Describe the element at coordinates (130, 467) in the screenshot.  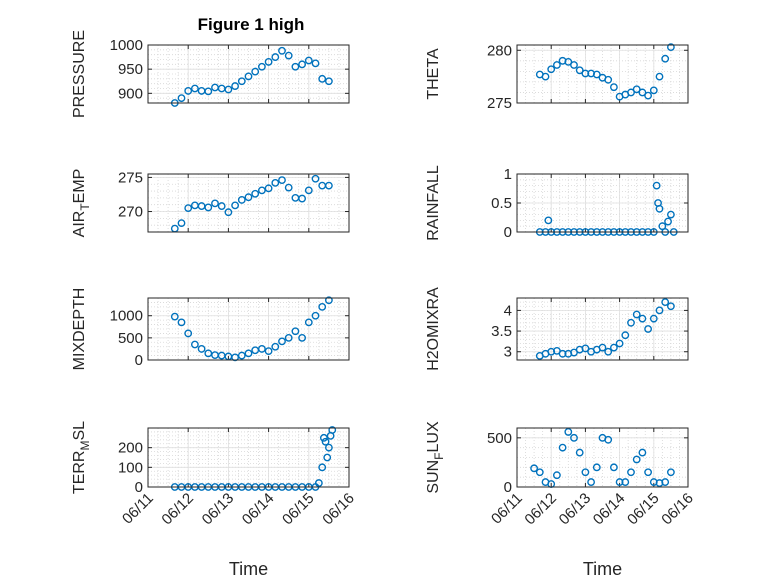
I see `y-tick-label: 100` at that location.